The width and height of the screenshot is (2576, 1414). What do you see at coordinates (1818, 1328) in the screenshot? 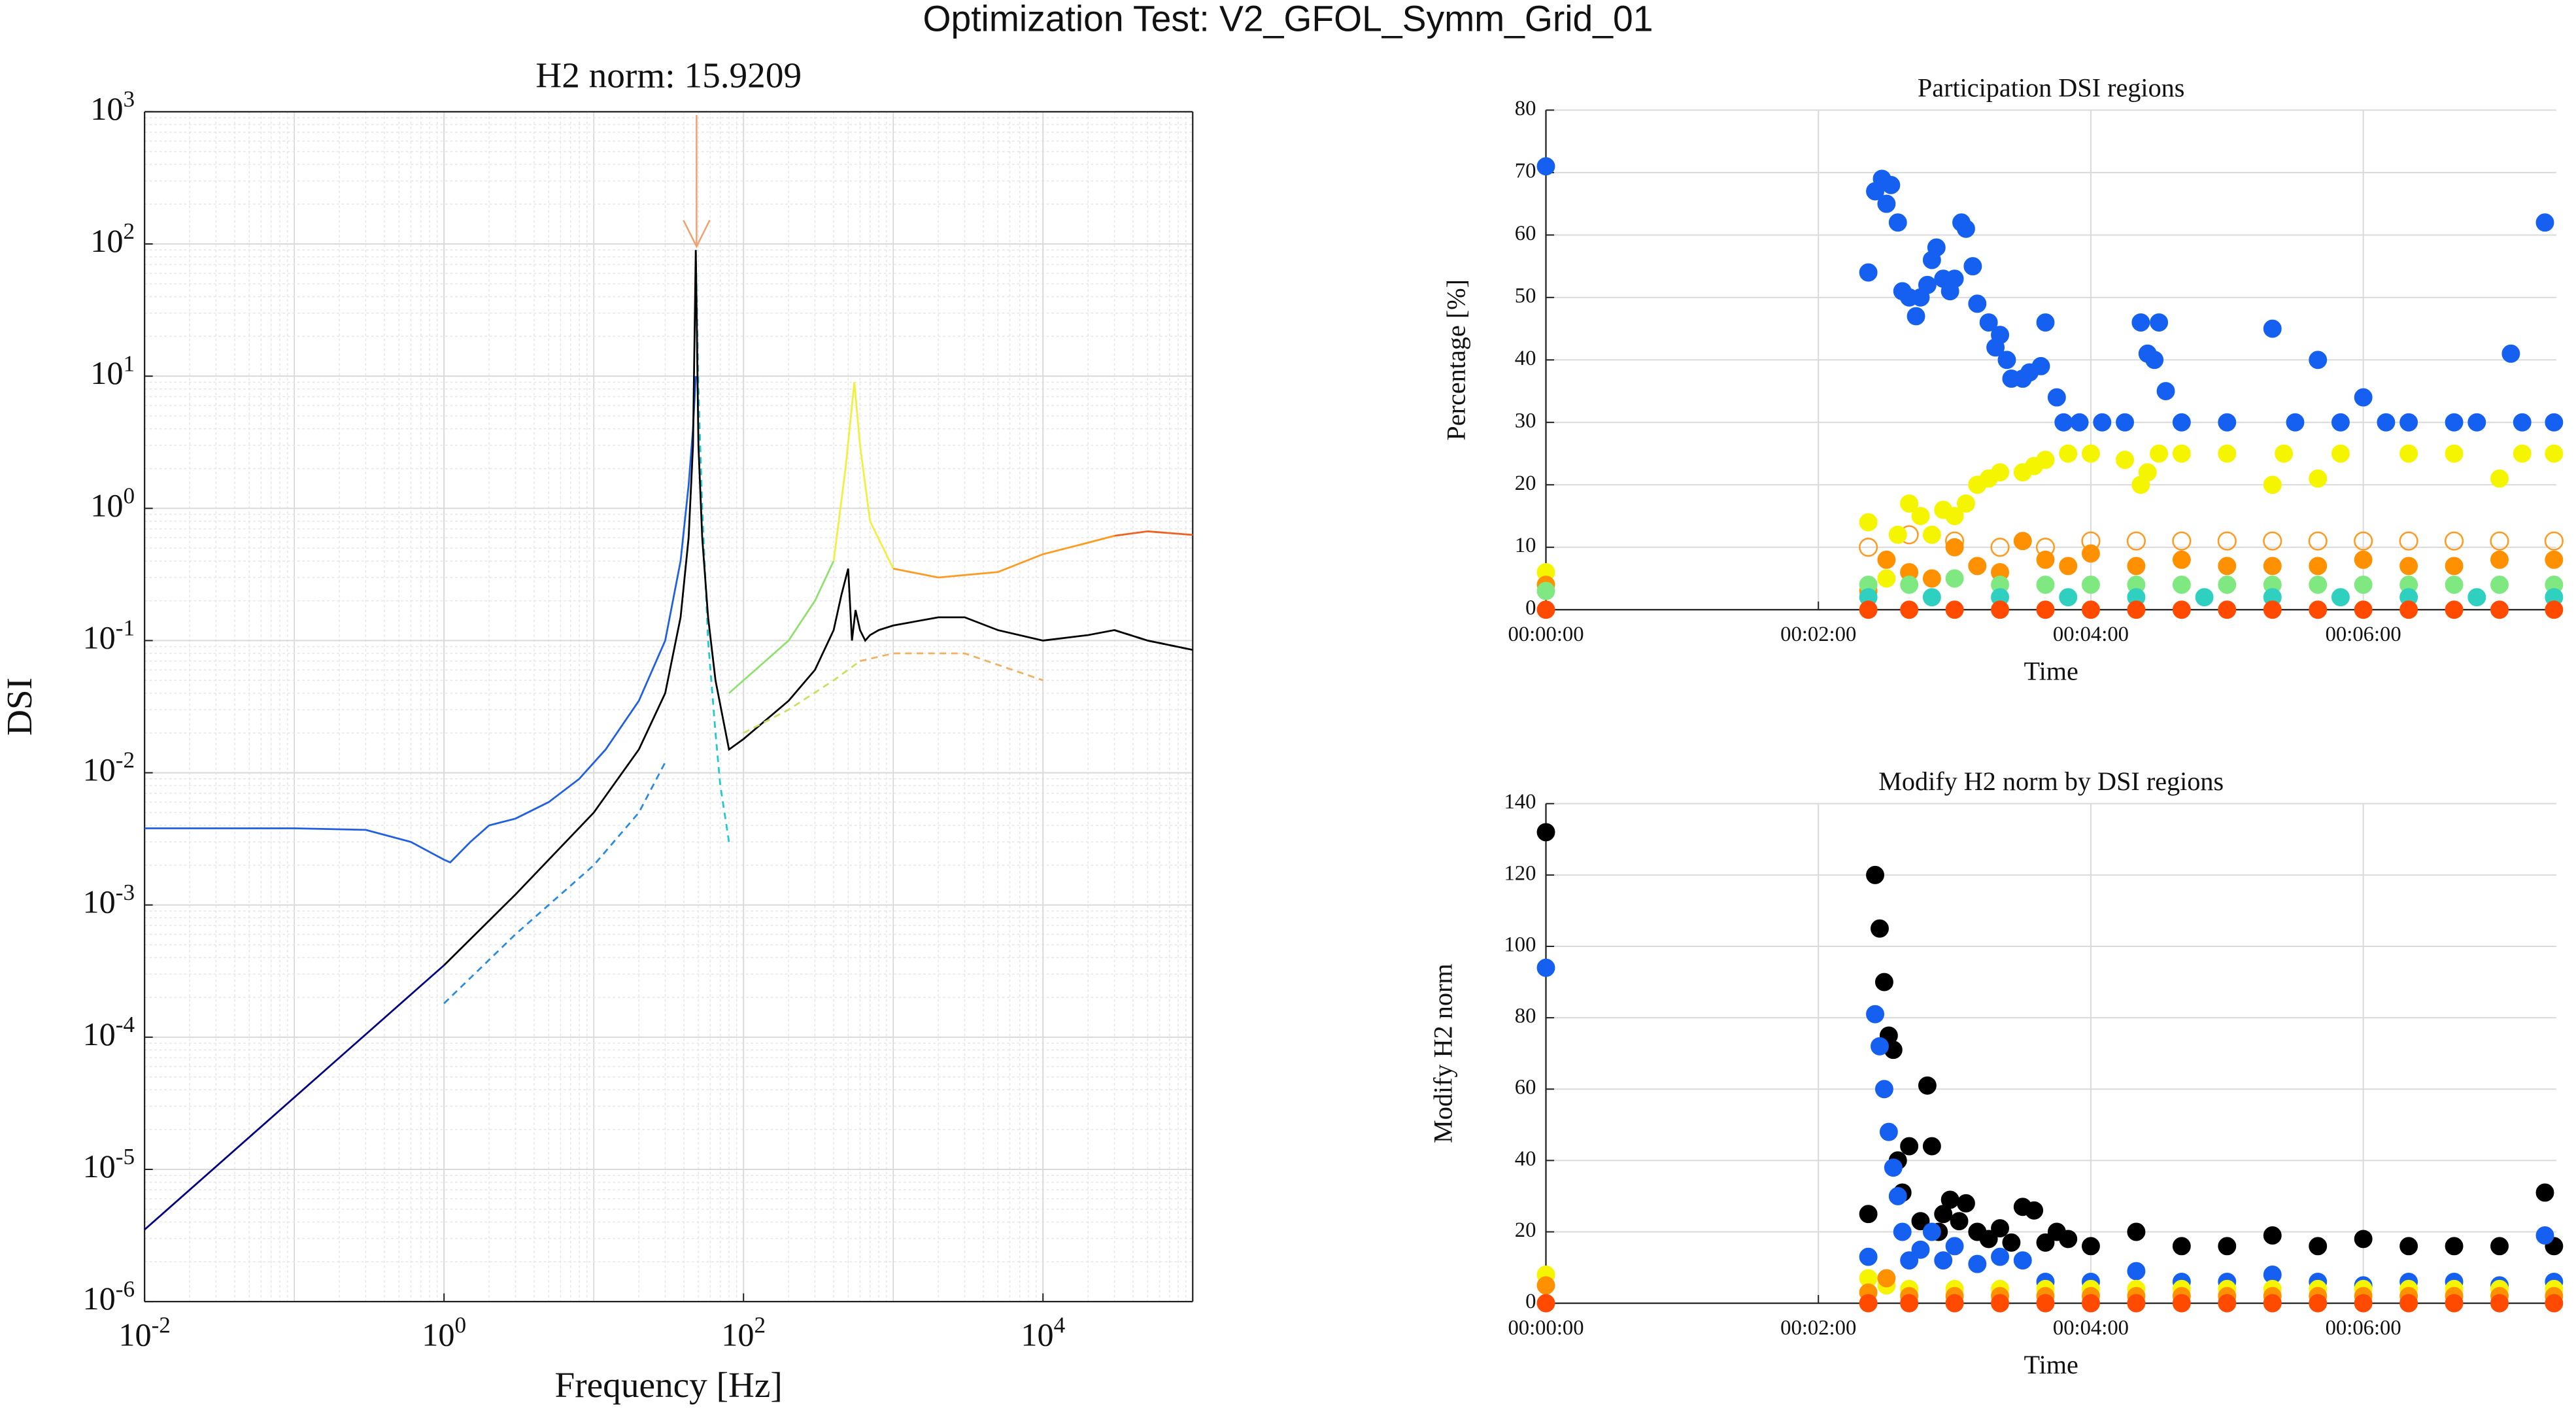
I see `x-tick-label: 00:02:00` at bounding box center [1818, 1328].